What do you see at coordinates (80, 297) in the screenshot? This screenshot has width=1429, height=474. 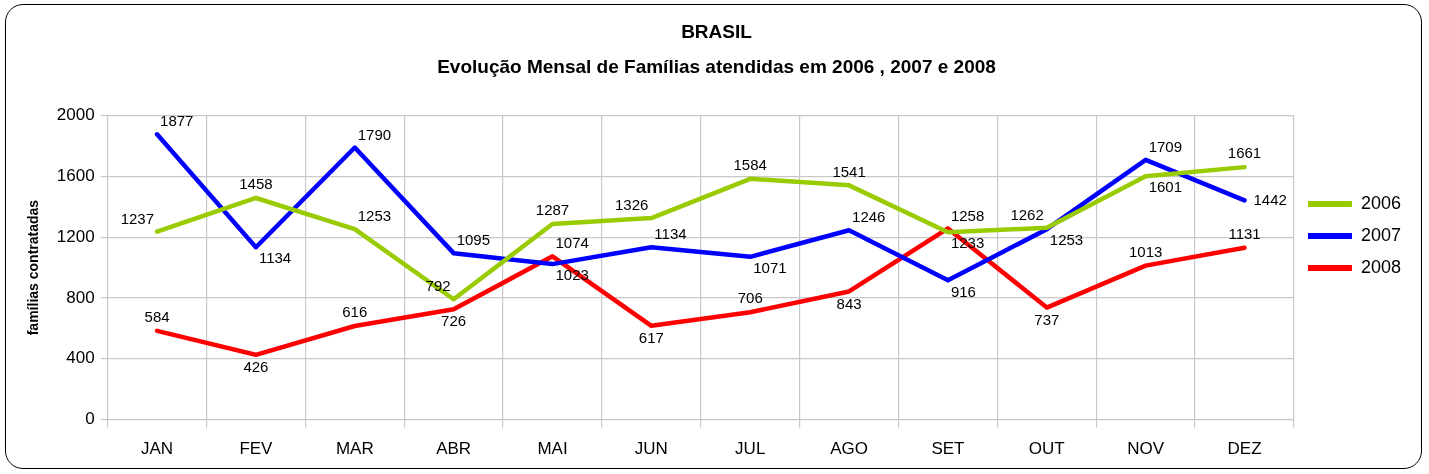 I see `y-tick-label: 800` at bounding box center [80, 297].